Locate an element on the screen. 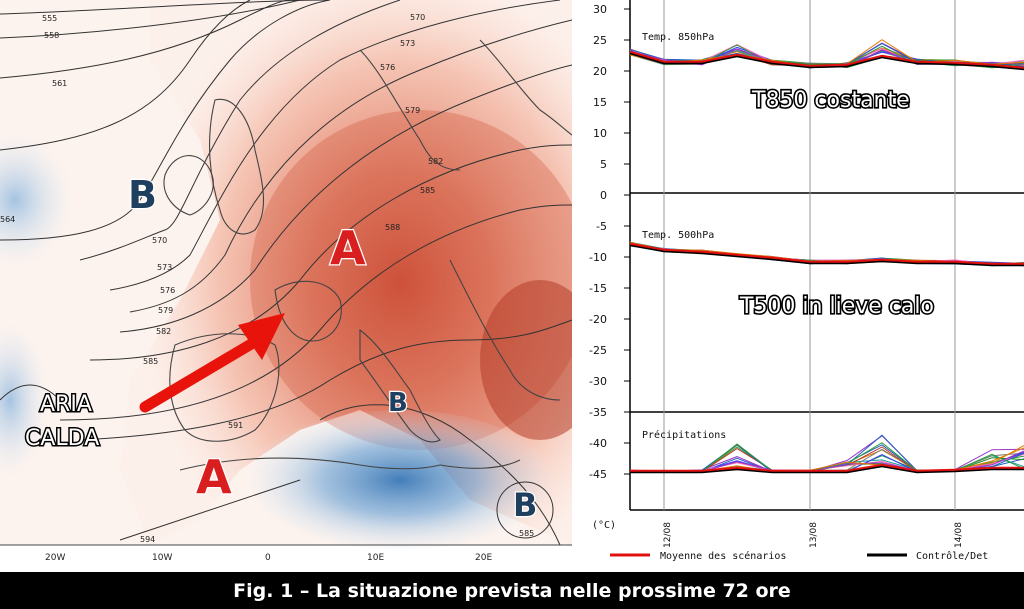 This screenshot has height=609, width=1024. panel-title-t500: Temp. 500hPa is located at coordinates (678, 235).